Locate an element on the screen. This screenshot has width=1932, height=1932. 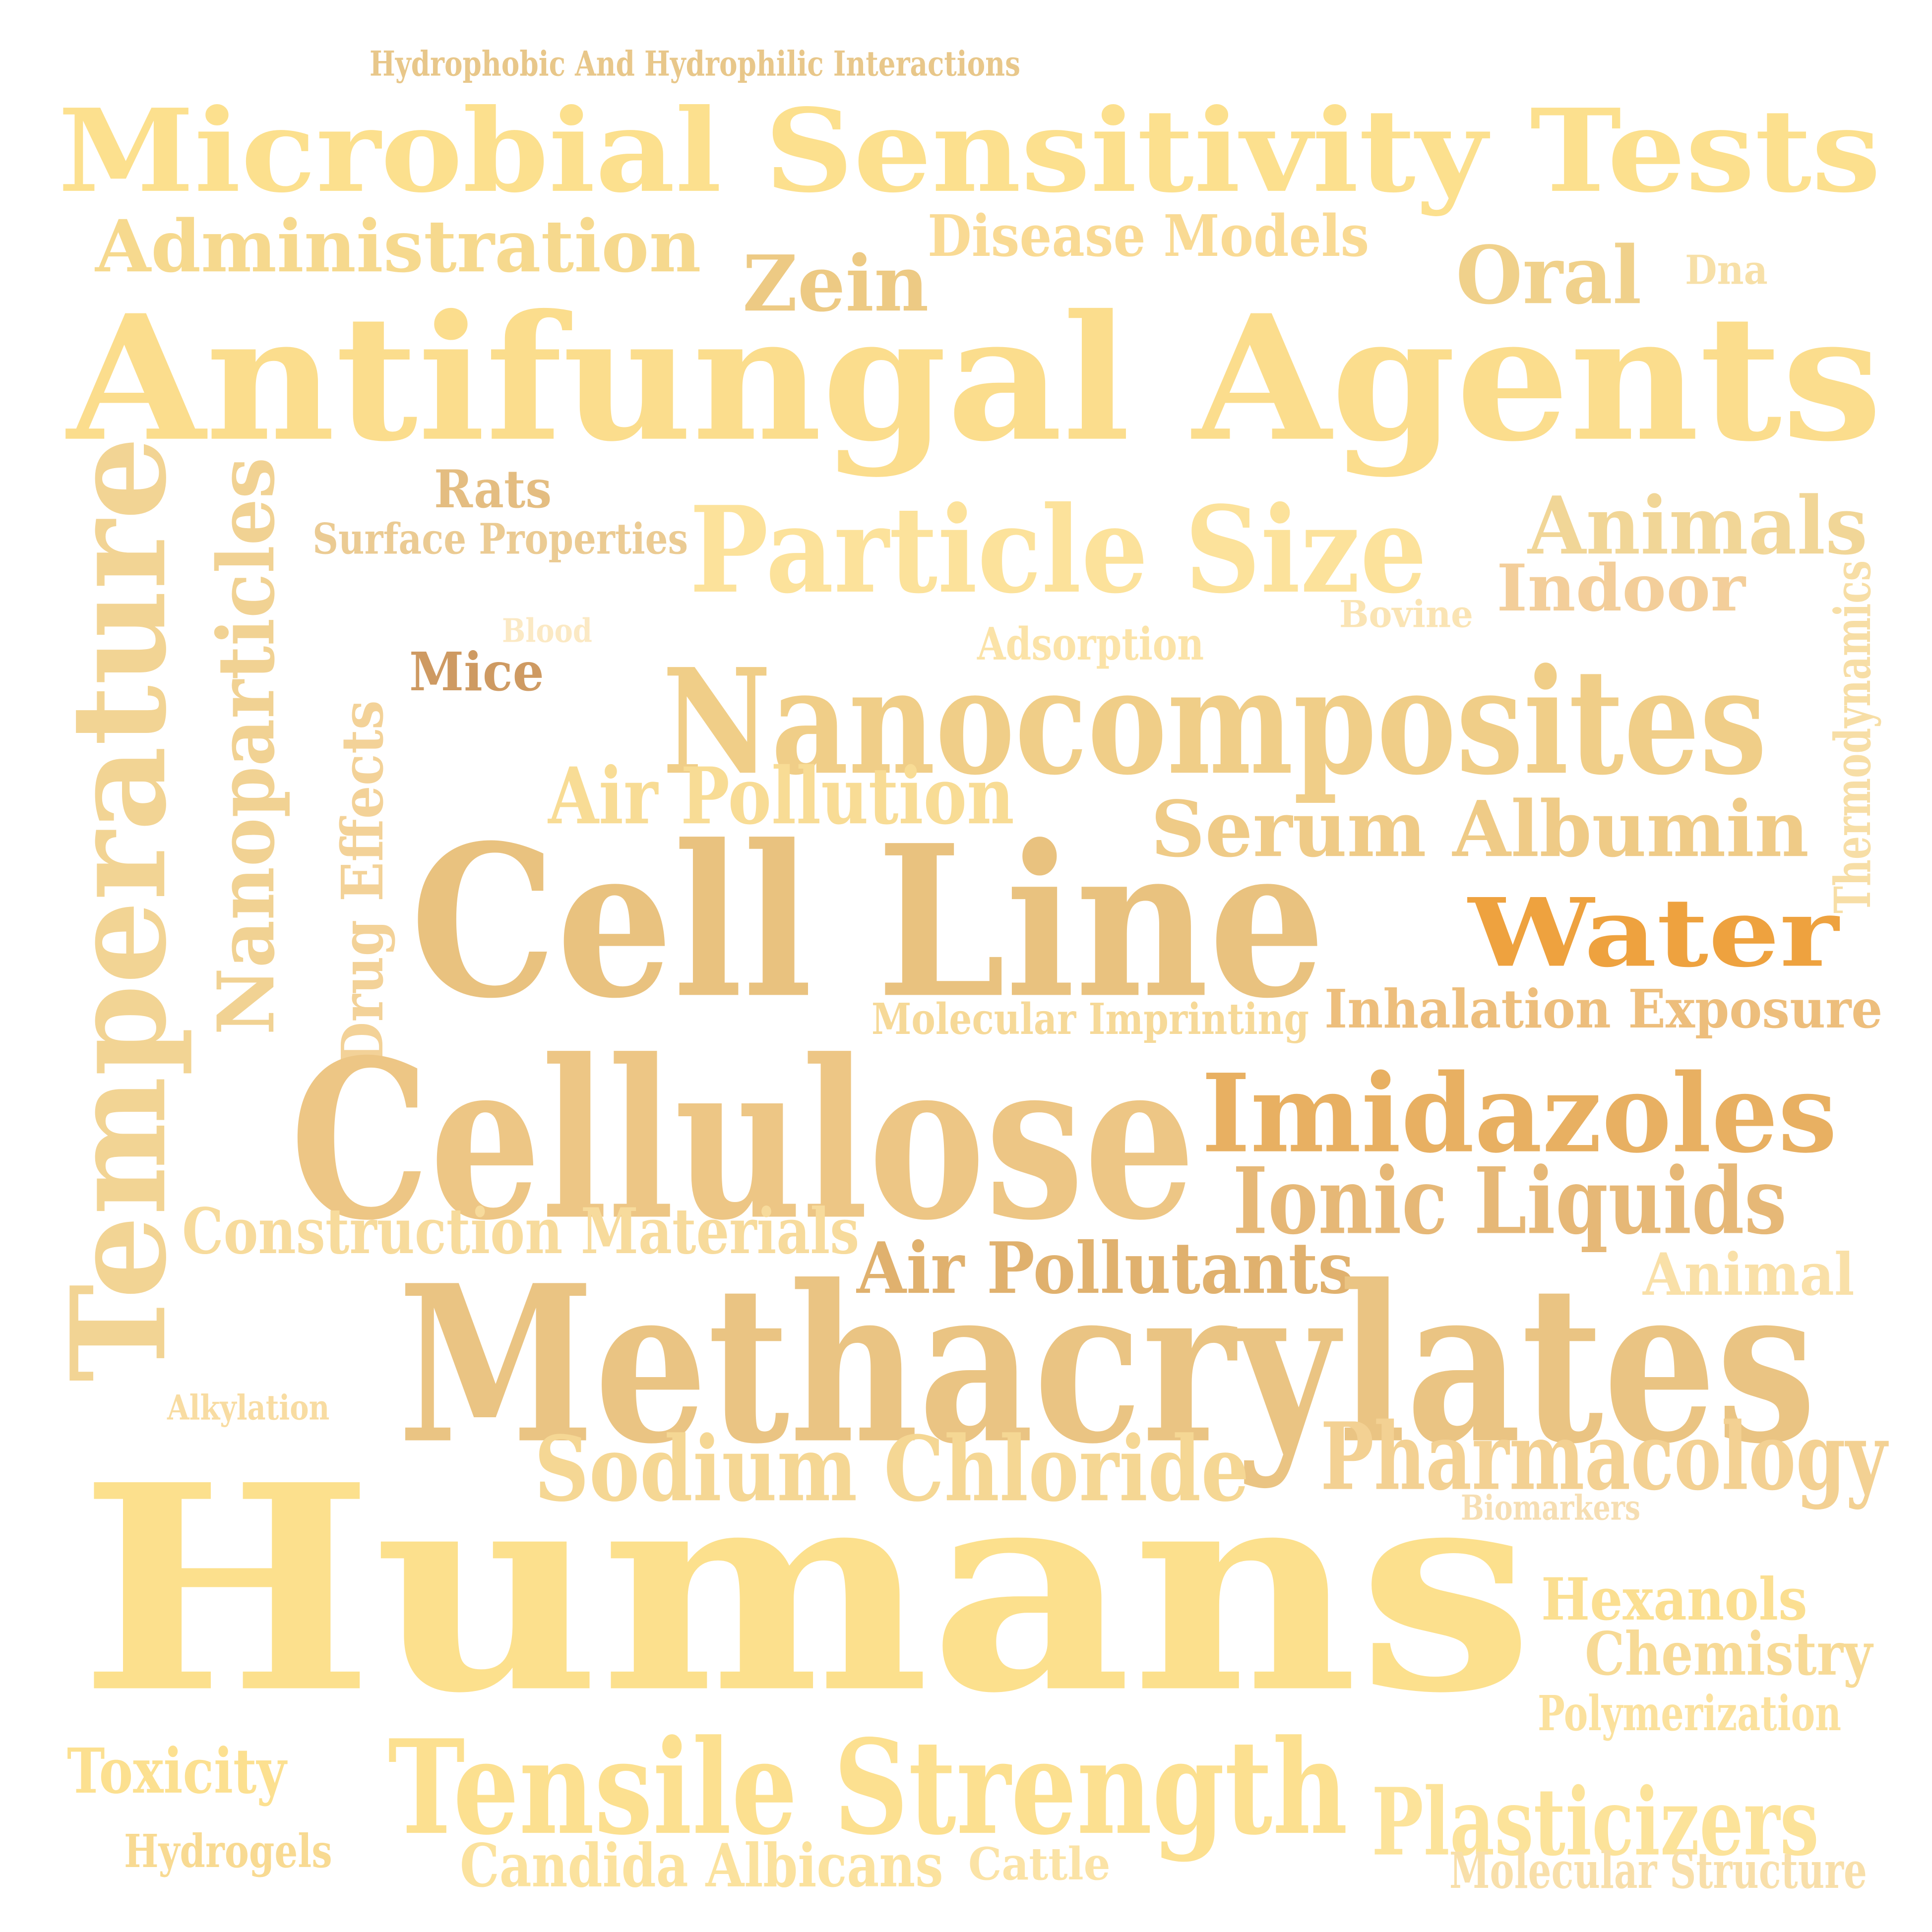
word-zein: Zein is located at coordinates (836, 284).